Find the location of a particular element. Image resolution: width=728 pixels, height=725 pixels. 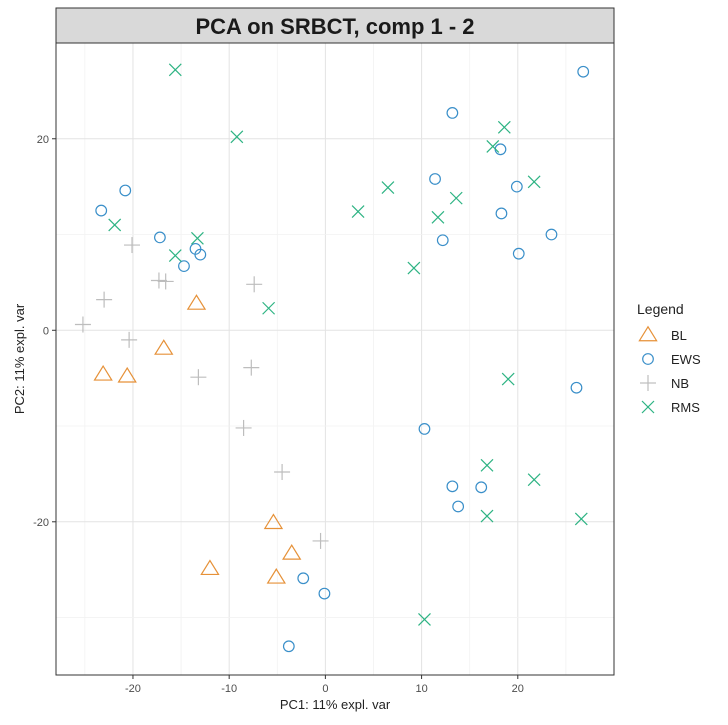

legend-label-ews: EWS is located at coordinates (686, 359).